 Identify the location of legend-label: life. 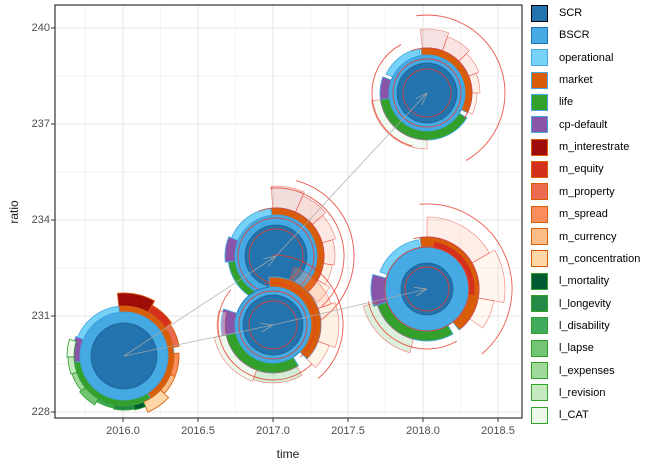
(566, 102).